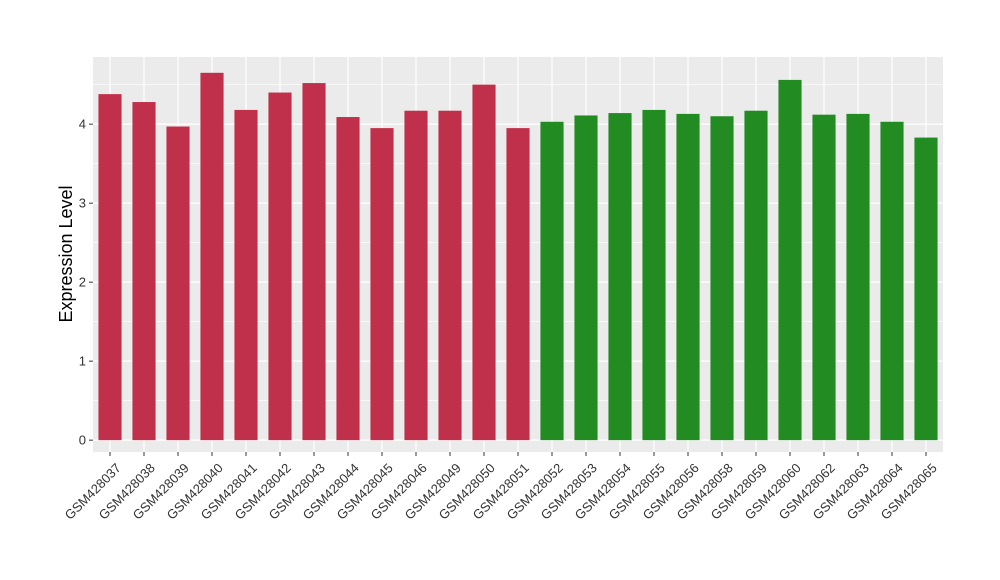  I want to click on y-axis-ticks: 0 1 2 3 4, so click(86, 282).